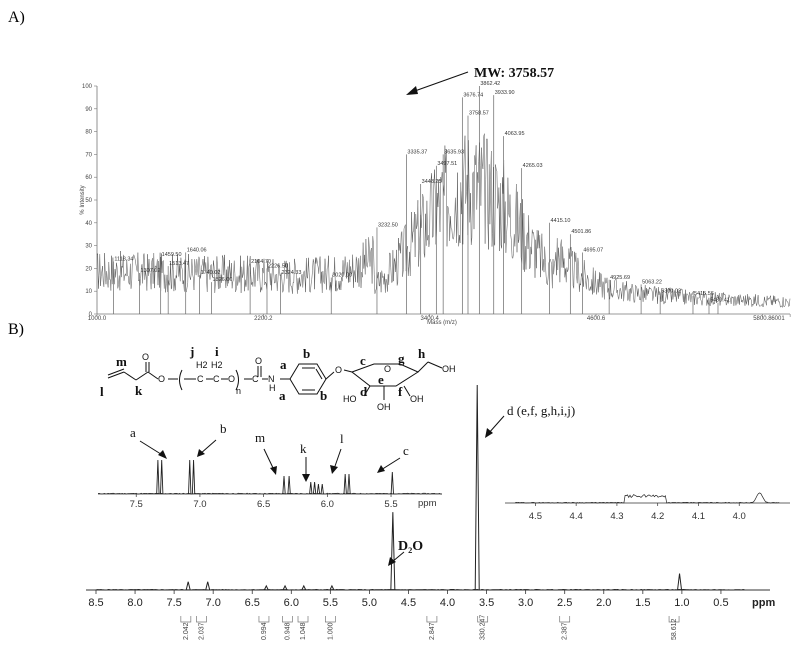  What do you see at coordinates (273, 470) in the screenshot?
I see `arrow-m-head` at bounding box center [273, 470].